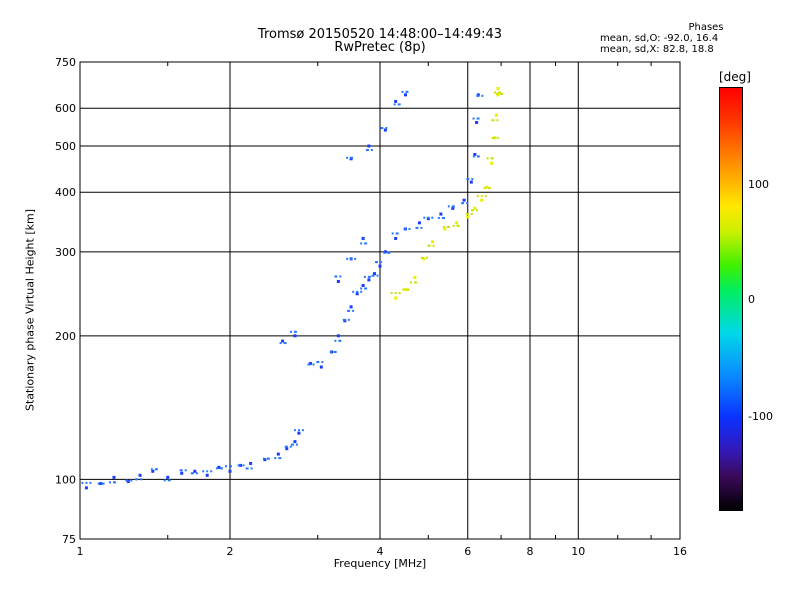 This screenshot has width=800, height=600. Describe the element at coordinates (758, 184) in the screenshot. I see `colorbar-tick-100: 100` at that location.